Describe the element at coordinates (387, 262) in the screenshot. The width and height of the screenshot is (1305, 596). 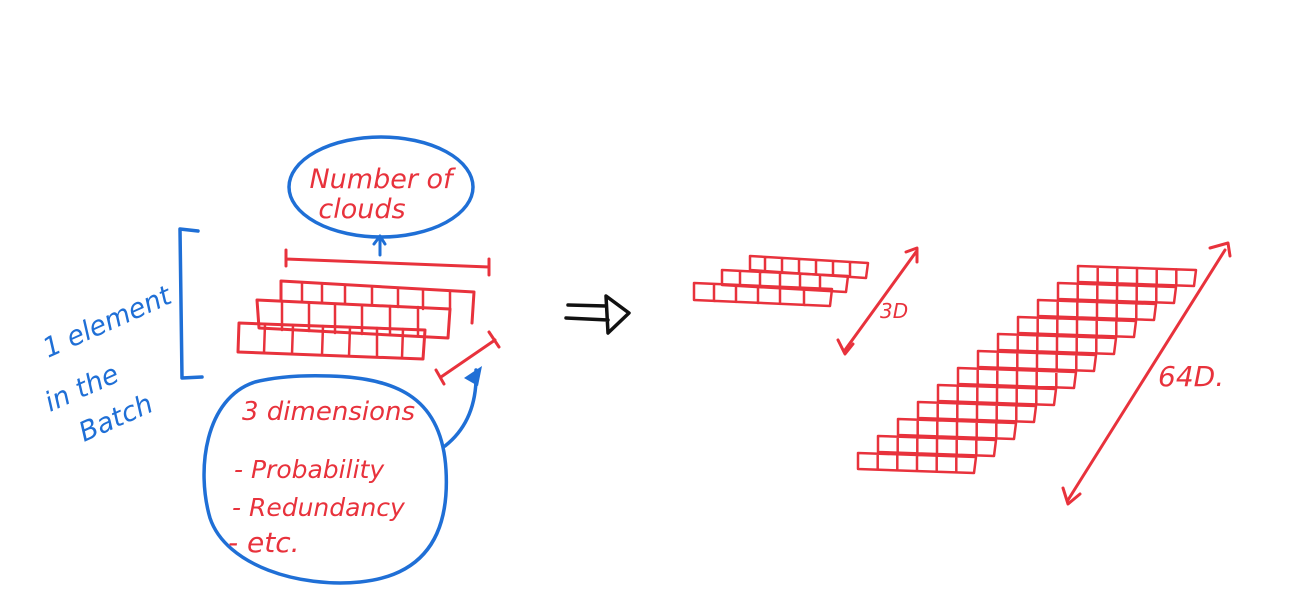
I see `clouds-width-line` at that location.